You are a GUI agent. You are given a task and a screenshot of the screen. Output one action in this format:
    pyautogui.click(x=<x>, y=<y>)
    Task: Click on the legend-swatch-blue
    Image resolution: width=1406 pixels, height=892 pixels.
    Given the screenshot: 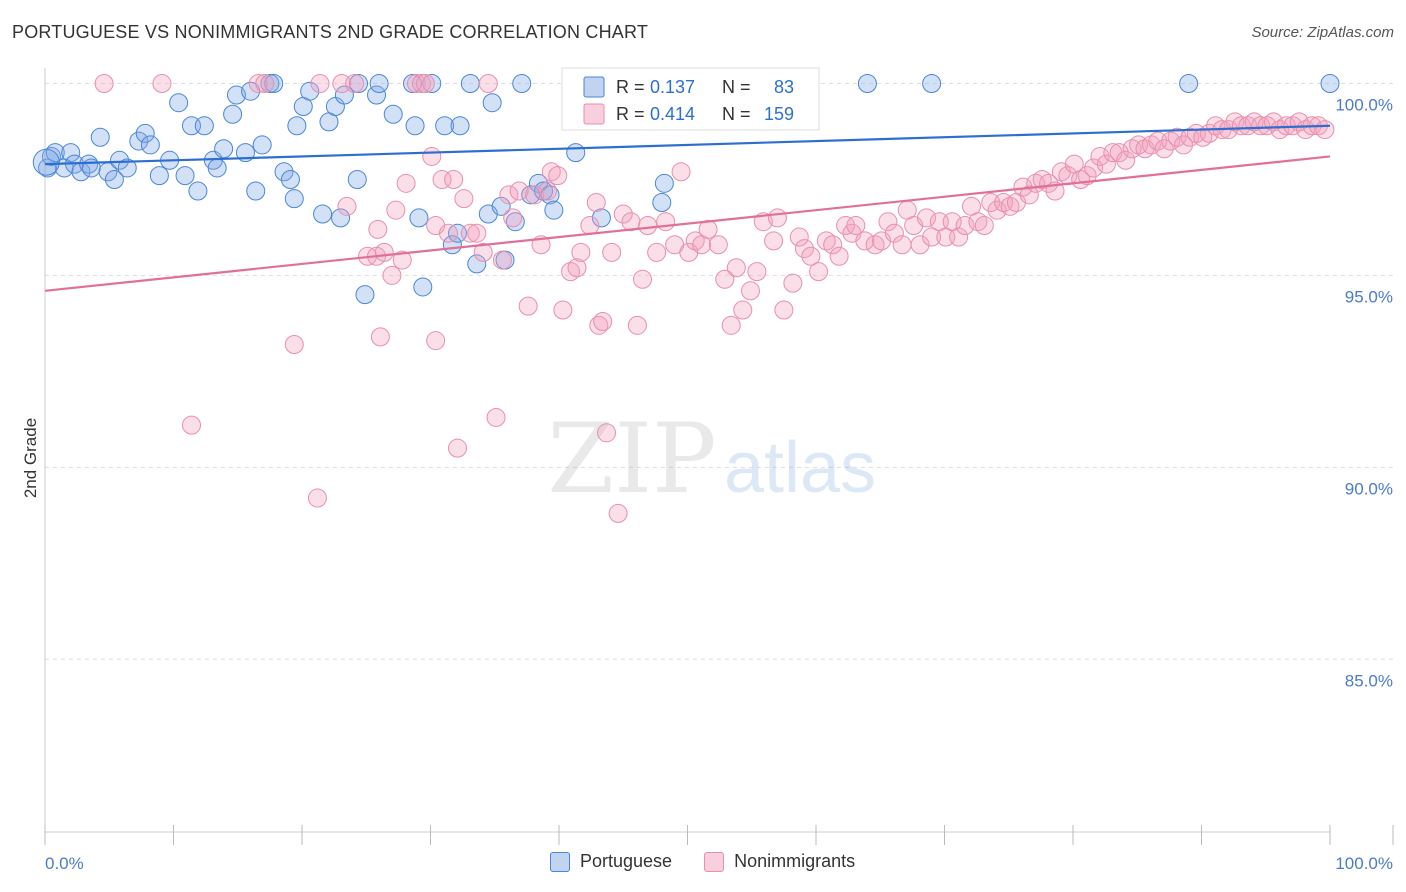 What is the action you would take?
    pyautogui.click(x=560, y=861)
    